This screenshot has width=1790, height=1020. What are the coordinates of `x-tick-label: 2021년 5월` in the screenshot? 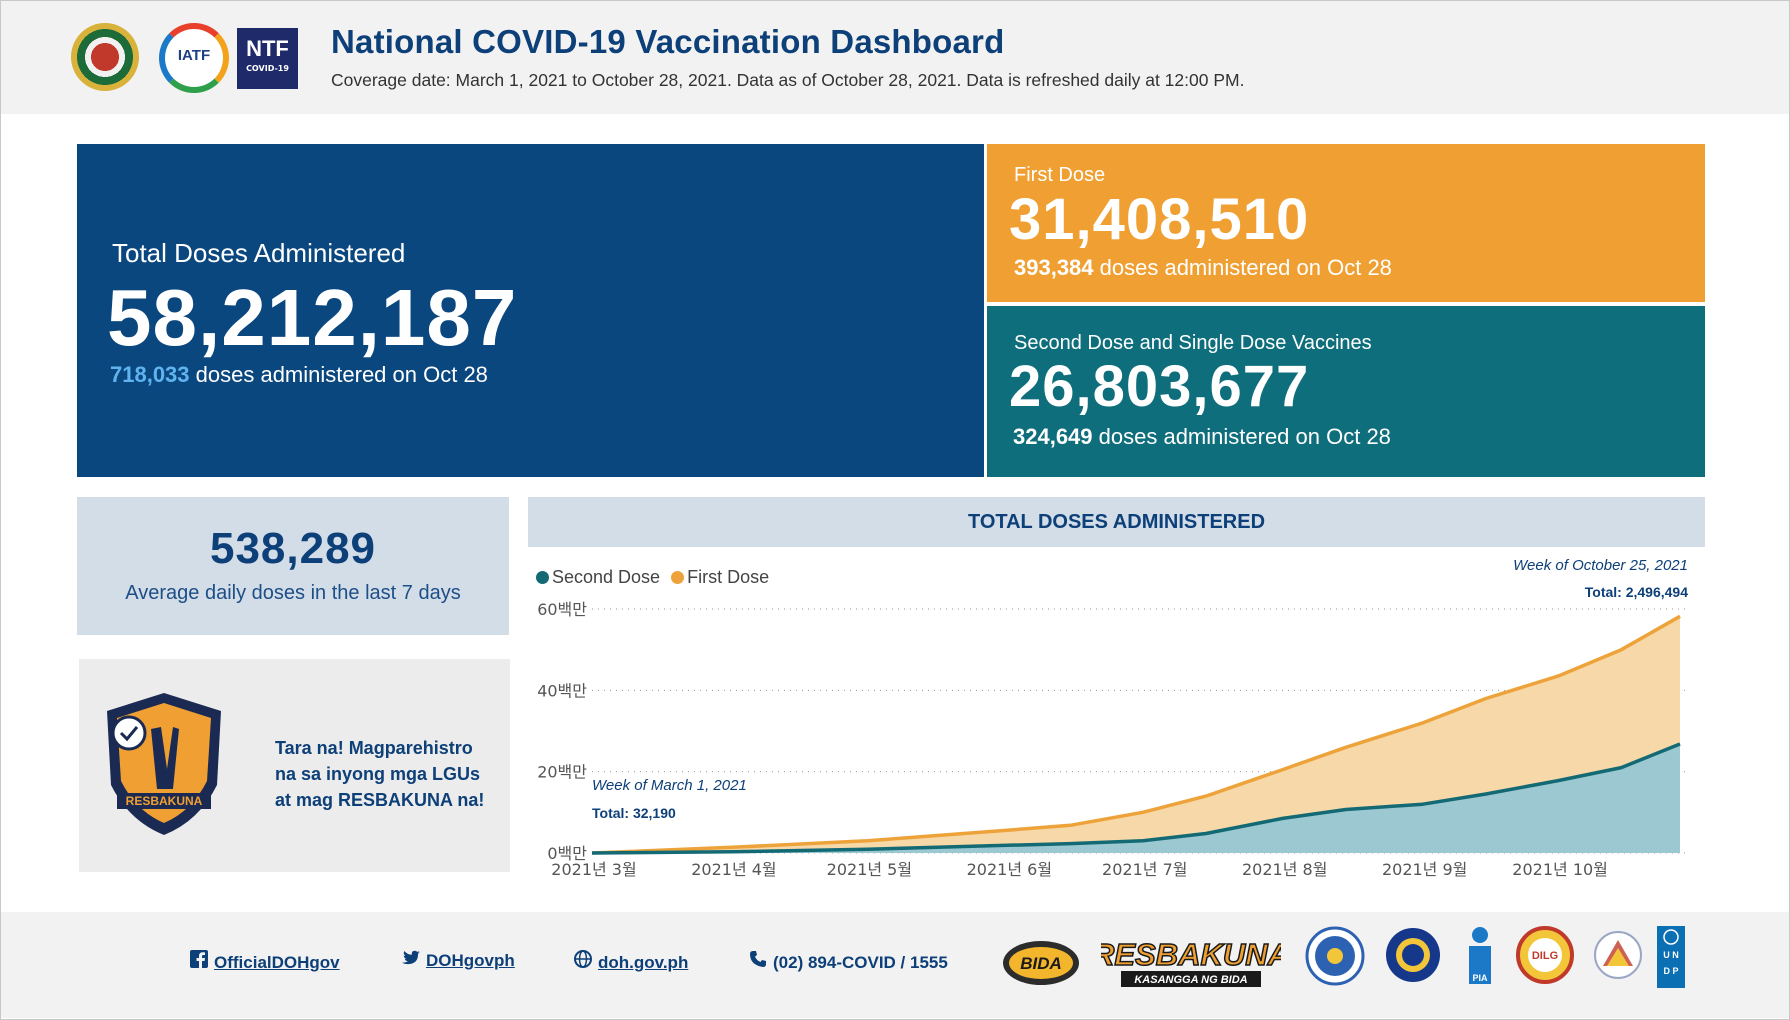 It's located at (869, 869).